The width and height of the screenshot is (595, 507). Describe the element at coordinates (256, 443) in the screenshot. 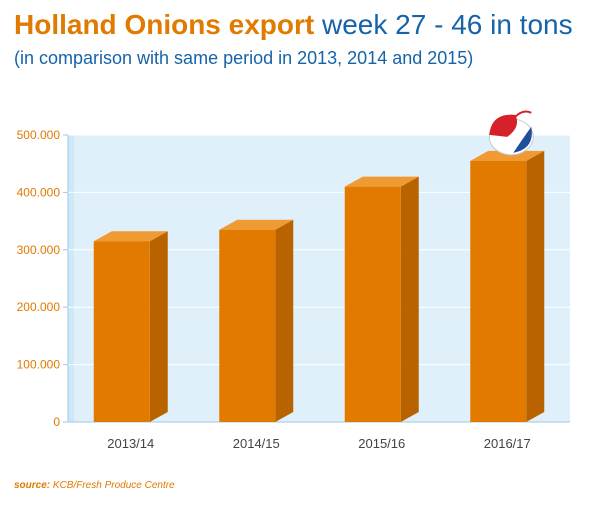

I see `x-category-label: 2014/15` at that location.